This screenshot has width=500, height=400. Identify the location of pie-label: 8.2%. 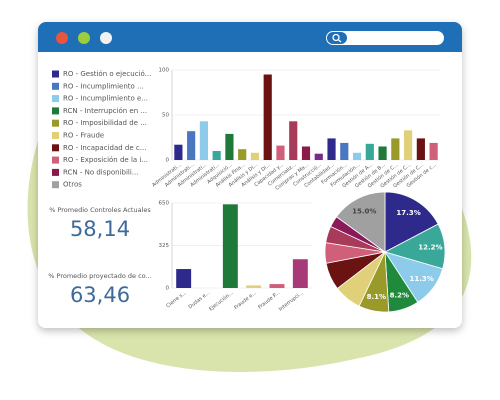
(399, 295).